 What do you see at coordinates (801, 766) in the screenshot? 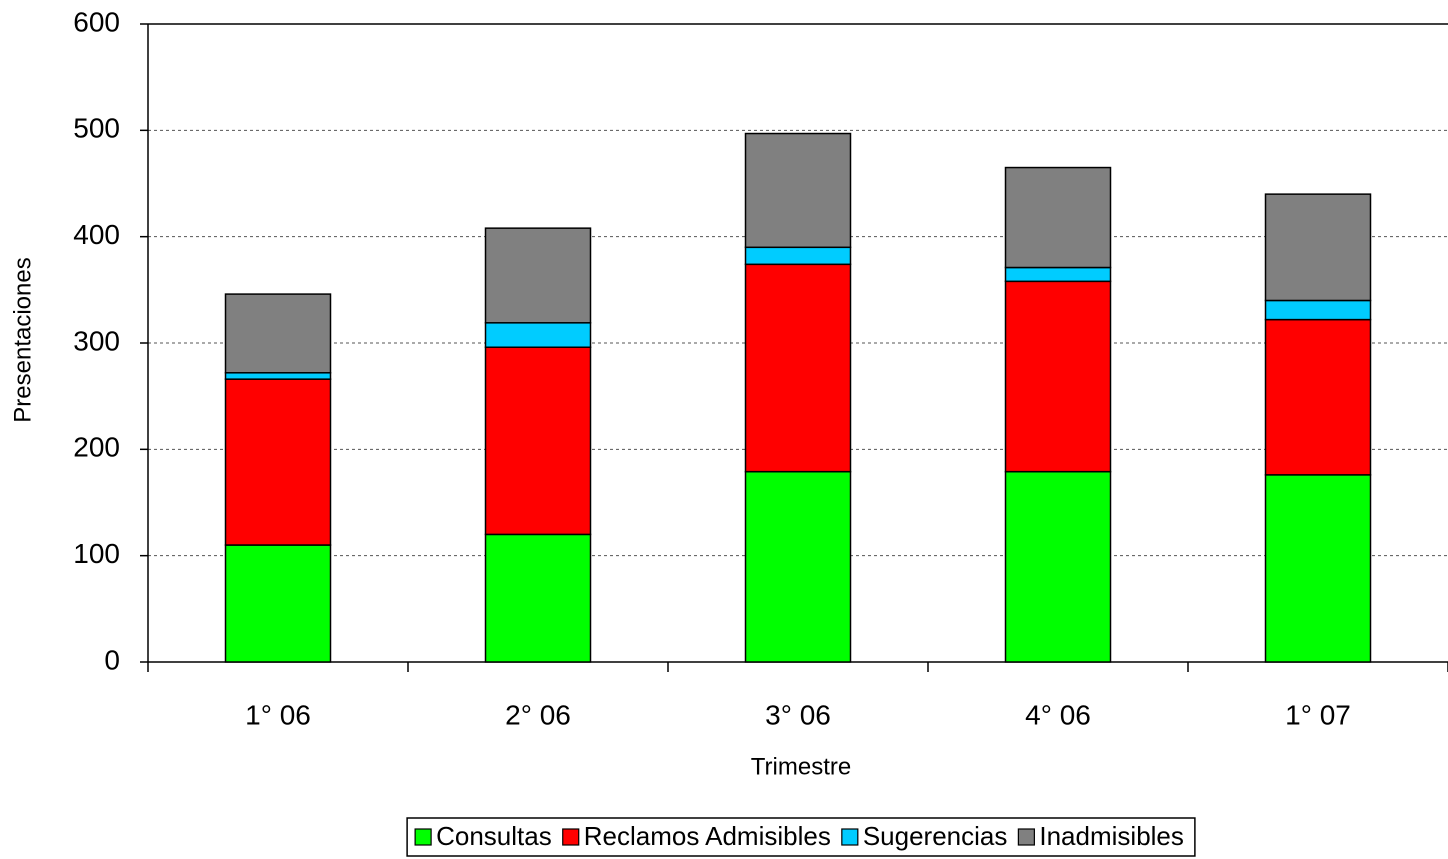
I see `x-axis-label: Trimestre` at bounding box center [801, 766].